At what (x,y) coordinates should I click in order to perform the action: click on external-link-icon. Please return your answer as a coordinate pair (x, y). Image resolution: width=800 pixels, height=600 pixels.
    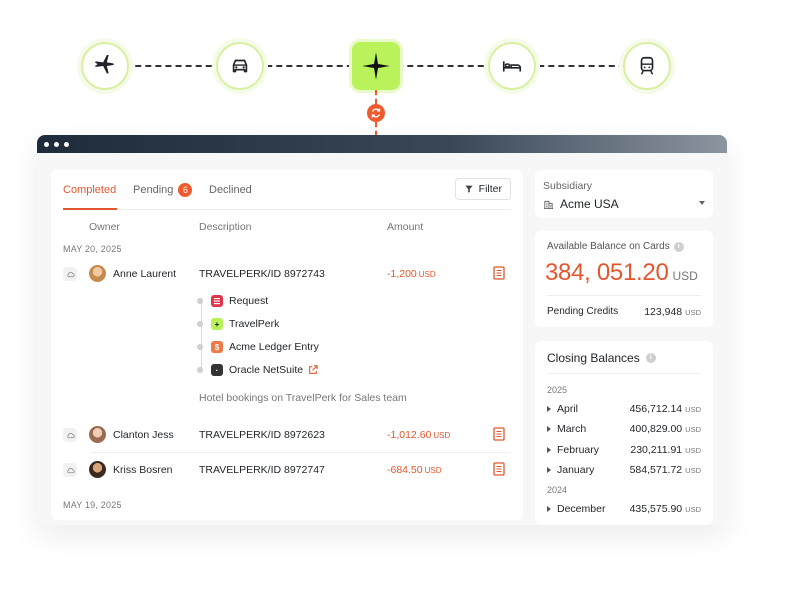
    Looking at the image, I should click on (313, 370).